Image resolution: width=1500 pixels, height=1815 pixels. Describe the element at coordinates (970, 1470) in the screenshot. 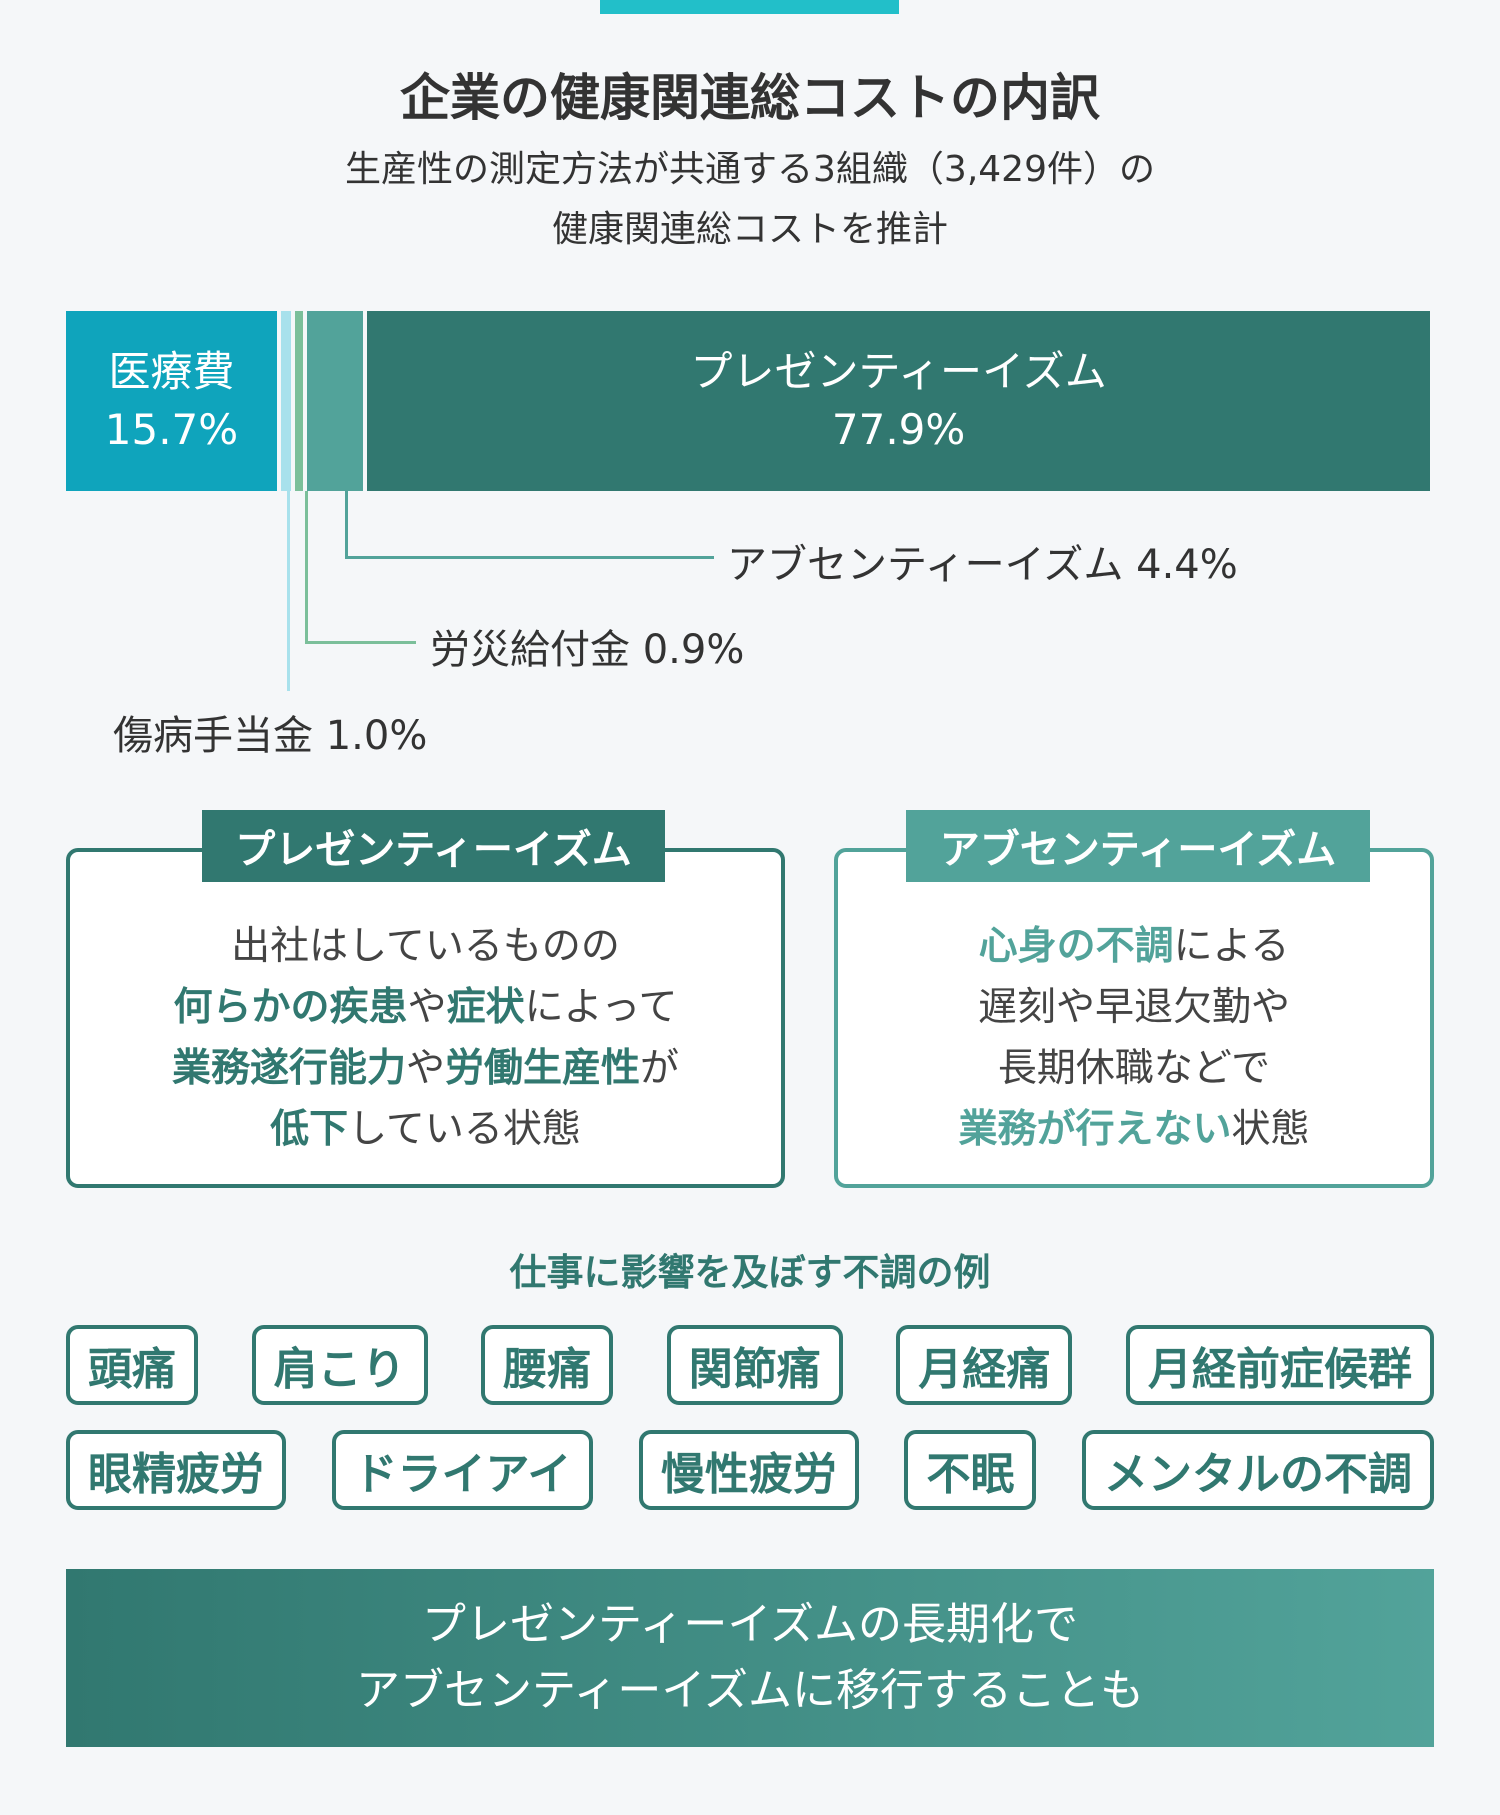

I see `symptom-chip: 不眠` at that location.